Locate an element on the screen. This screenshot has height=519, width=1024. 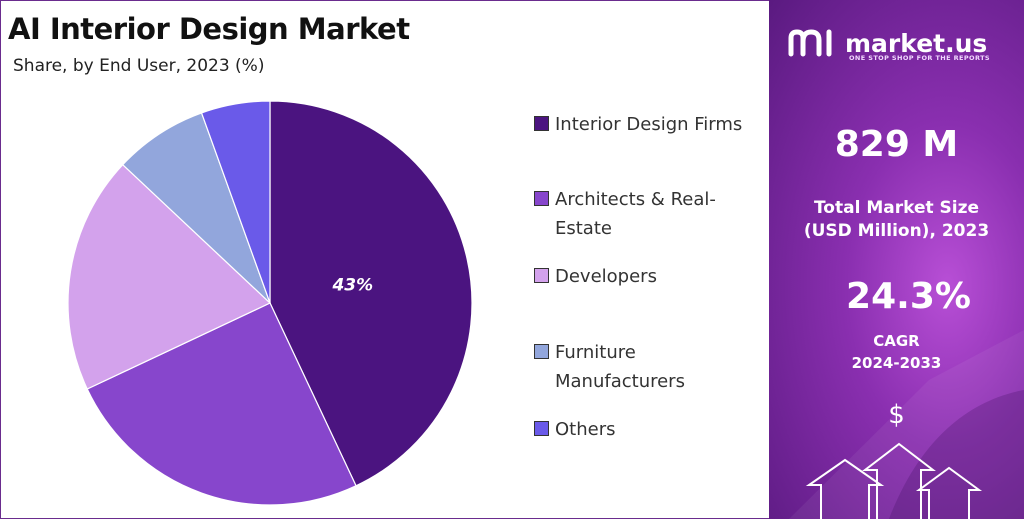
brand-logo-icon is located at coordinates (810, 43).